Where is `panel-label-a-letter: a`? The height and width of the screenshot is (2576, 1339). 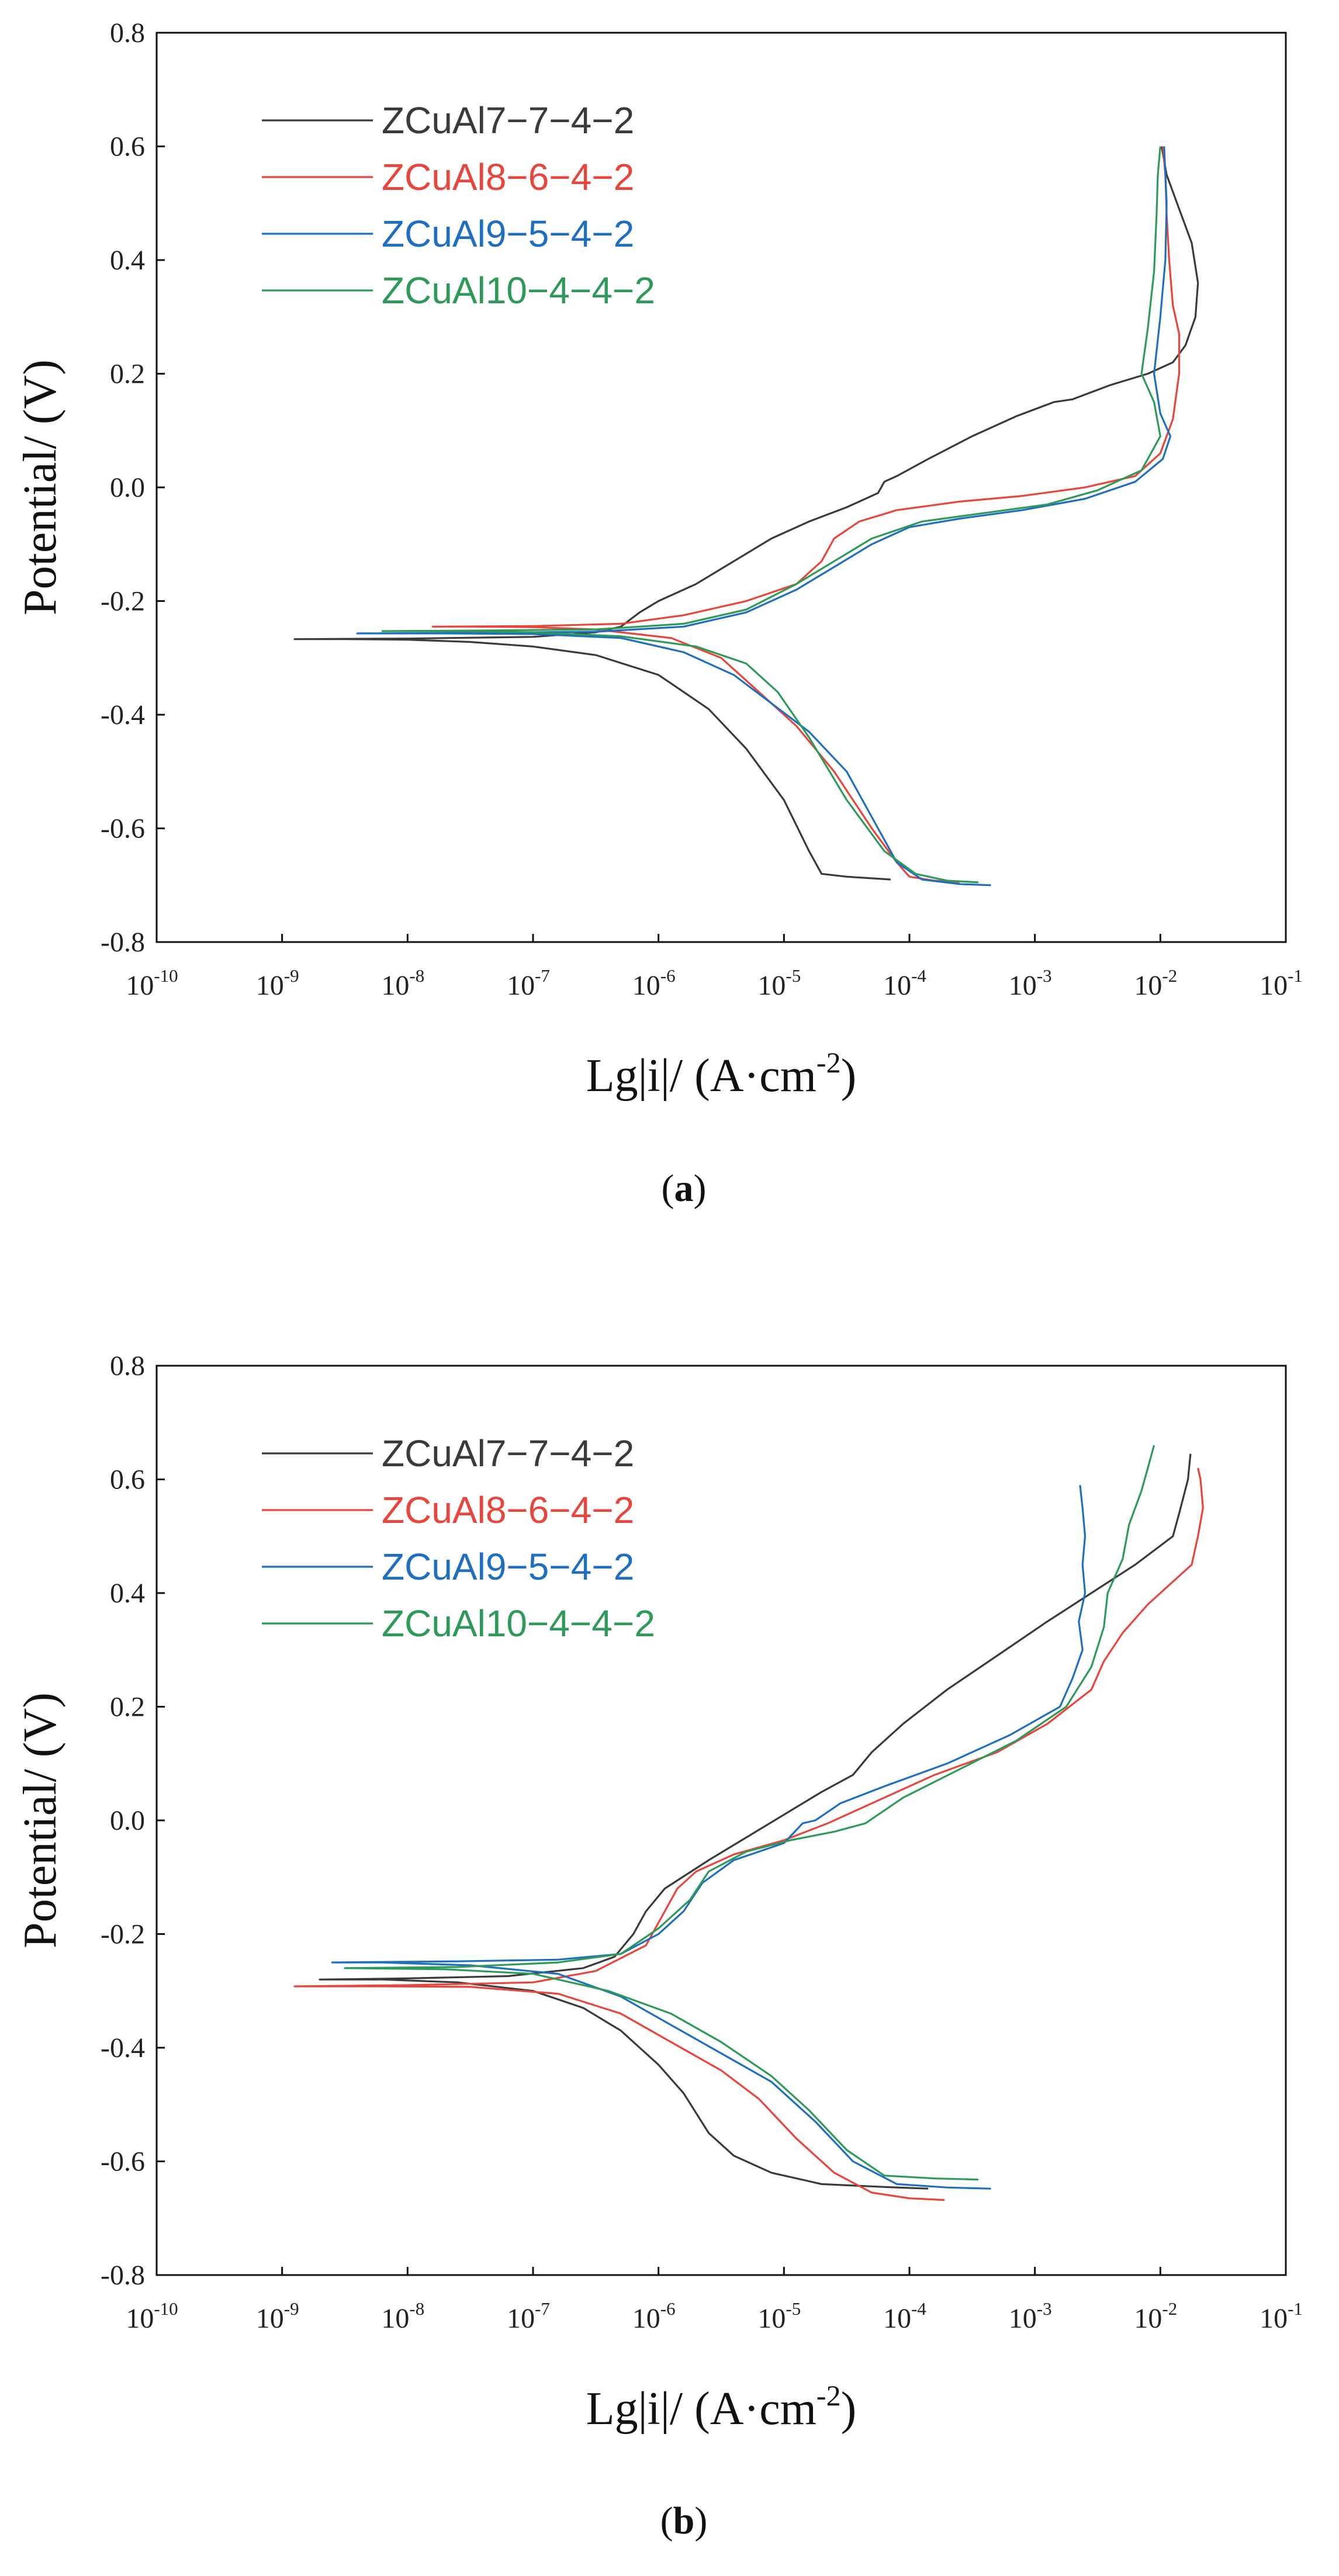
panel-label-a-letter: a is located at coordinates (684, 1188).